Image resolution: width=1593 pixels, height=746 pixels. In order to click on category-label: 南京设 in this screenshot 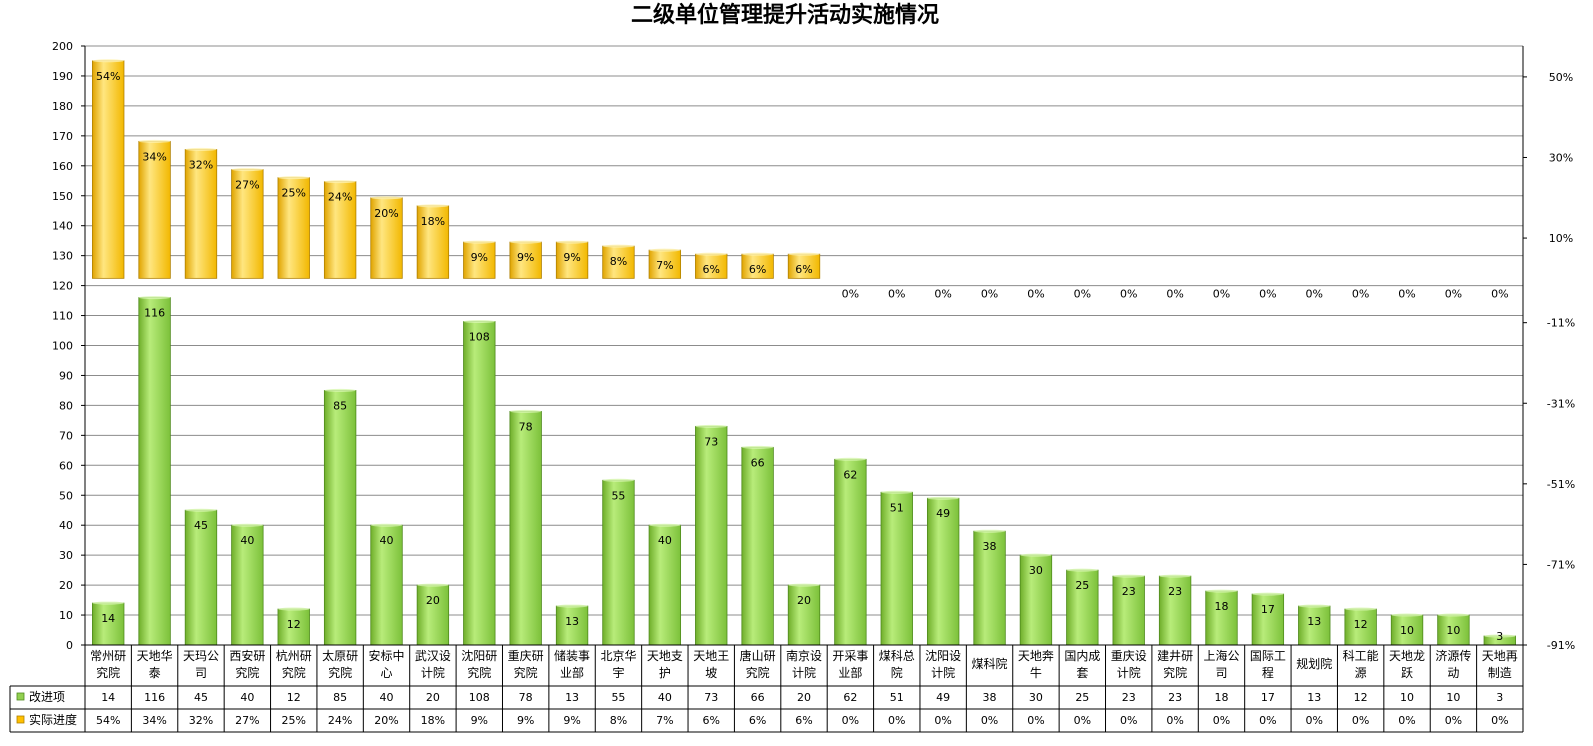, I will do `click(804, 655)`.